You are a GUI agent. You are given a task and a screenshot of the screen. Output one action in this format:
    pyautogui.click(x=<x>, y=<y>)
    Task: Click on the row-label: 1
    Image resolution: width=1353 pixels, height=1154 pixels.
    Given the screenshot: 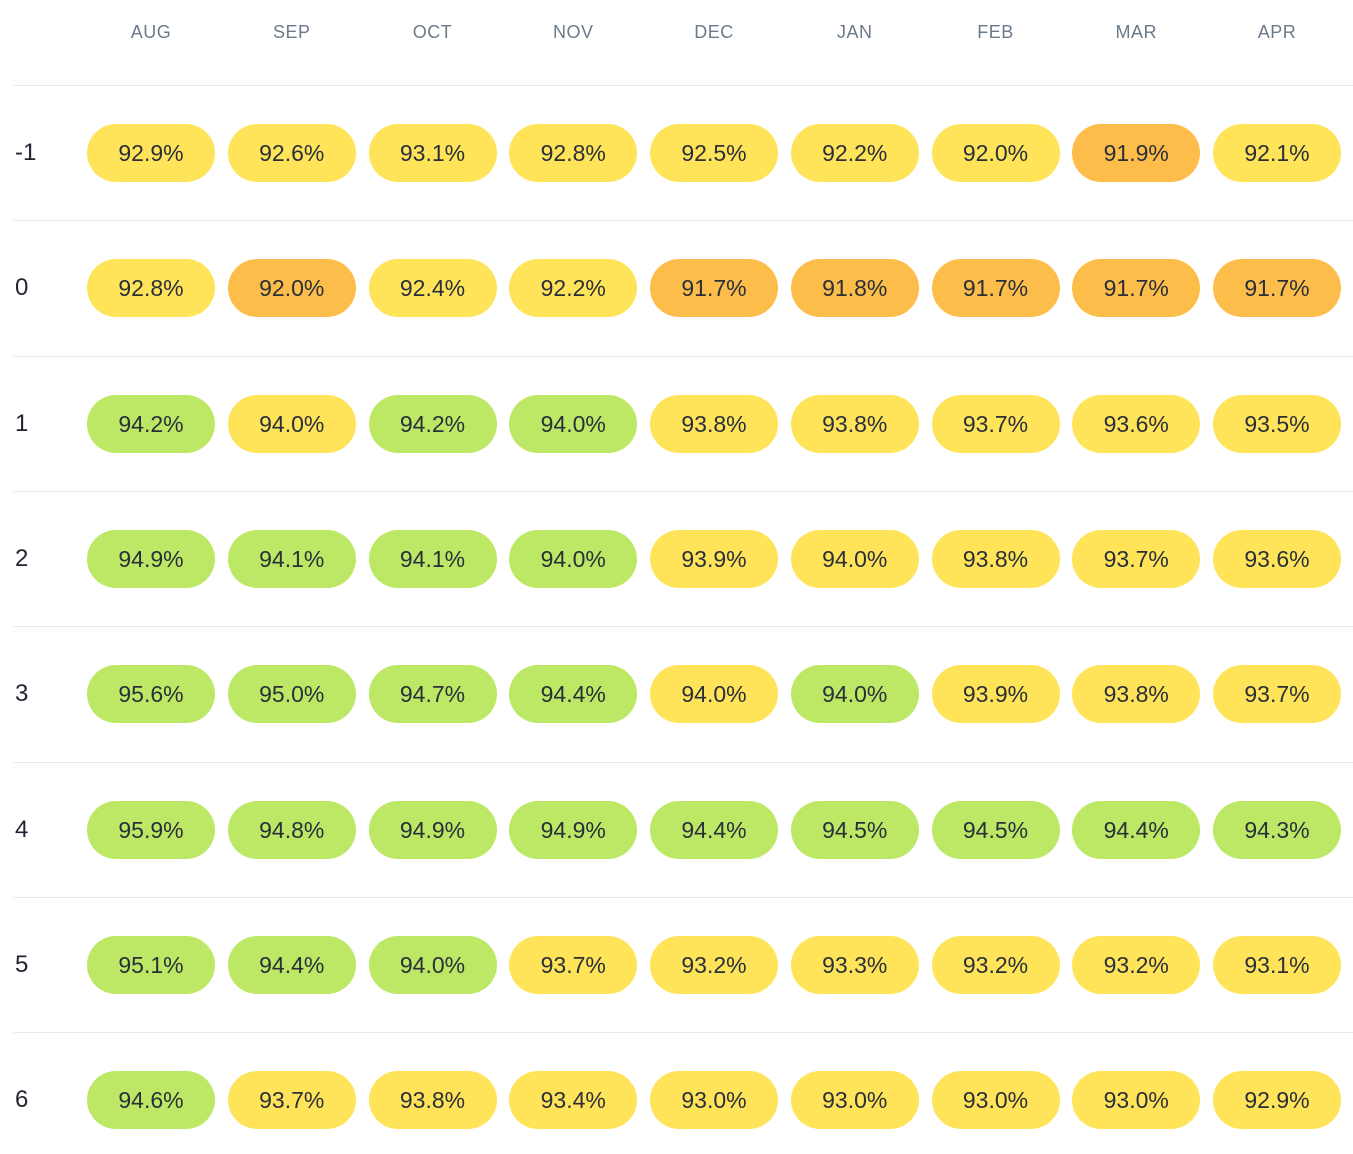 What is the action you would take?
    pyautogui.click(x=22, y=423)
    